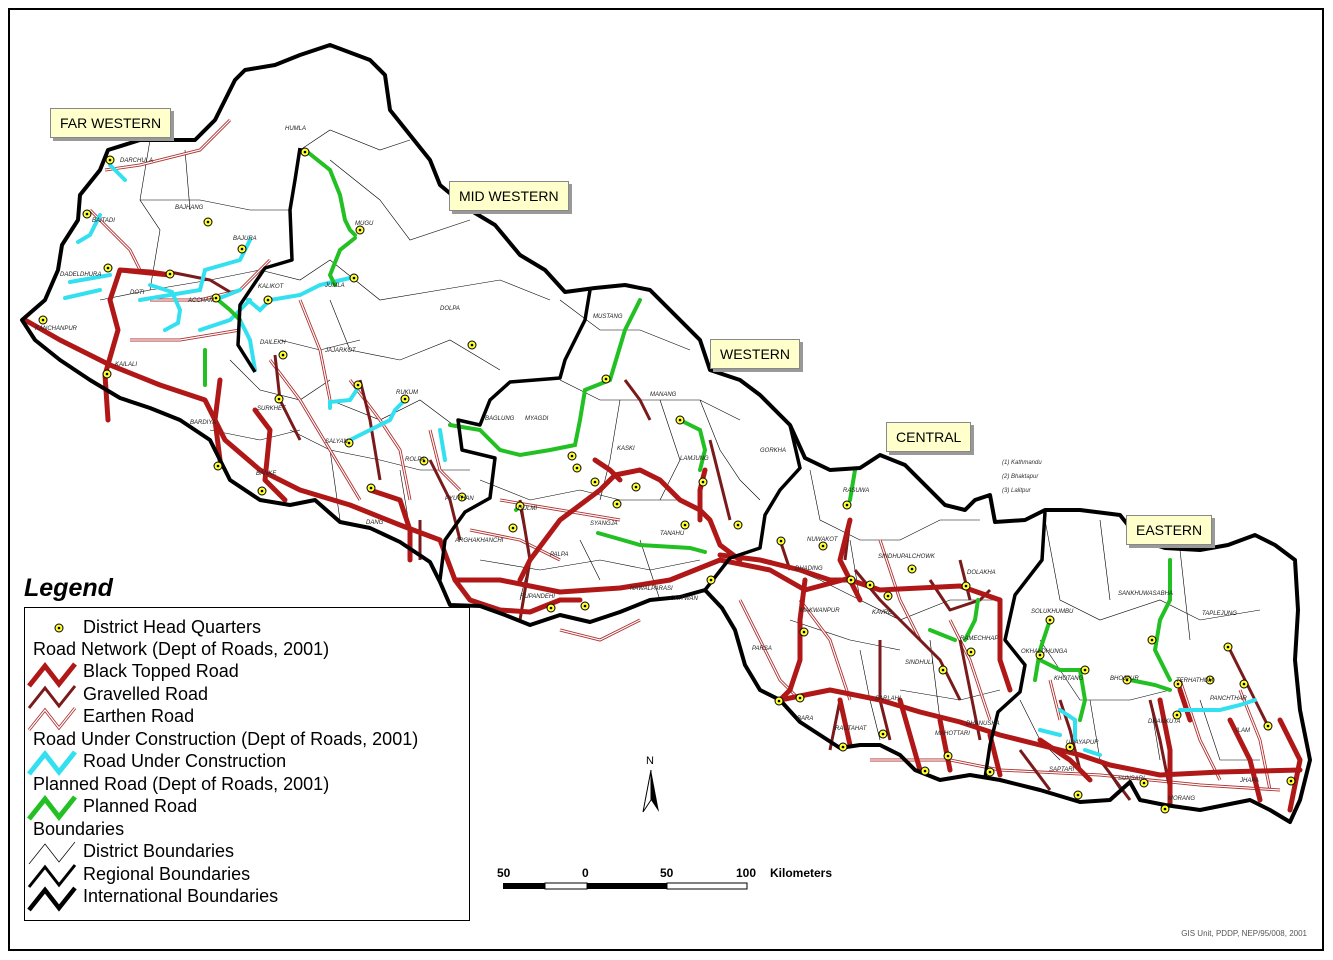 The height and width of the screenshot is (960, 1333). Describe the element at coordinates (52, 767) in the screenshot. I see `legend-symbols` at that location.